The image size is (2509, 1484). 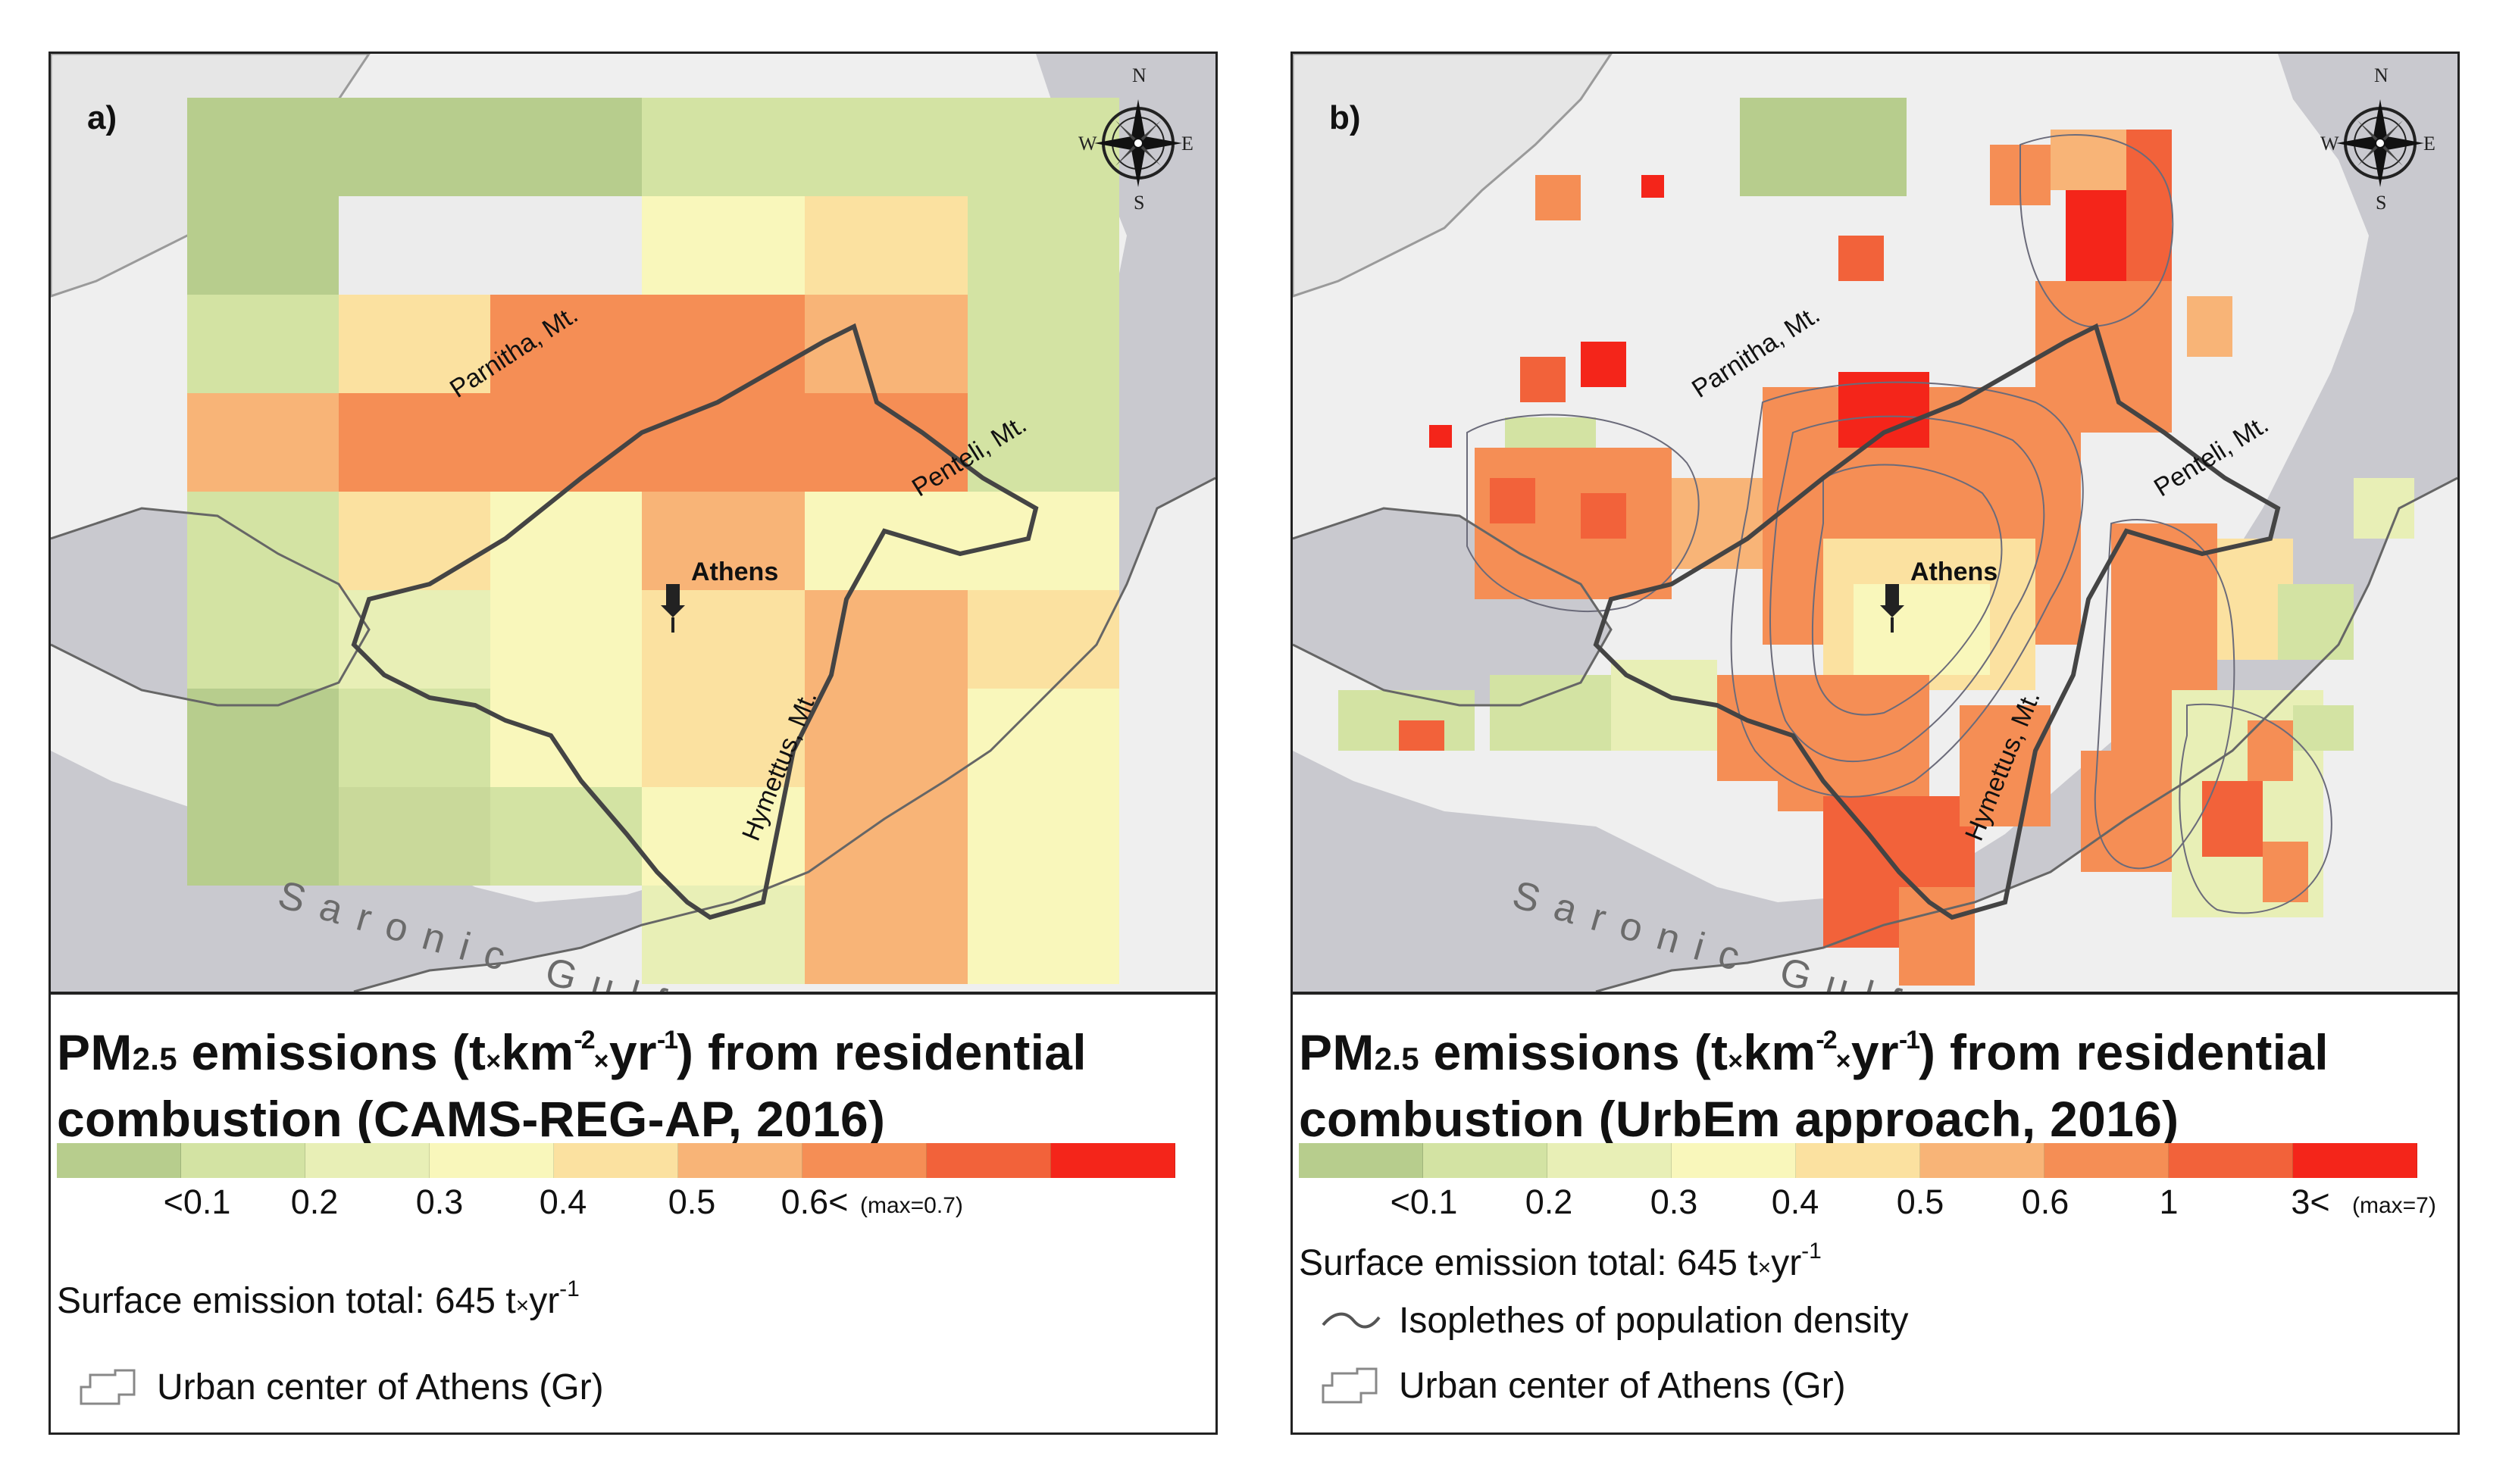 What do you see at coordinates (625, 1205) in the screenshot?
I see `colorbar-ticks: <0.1 0.2 0.3 0.4 0.5 0.6< (max=0.7)` at bounding box center [625, 1205].